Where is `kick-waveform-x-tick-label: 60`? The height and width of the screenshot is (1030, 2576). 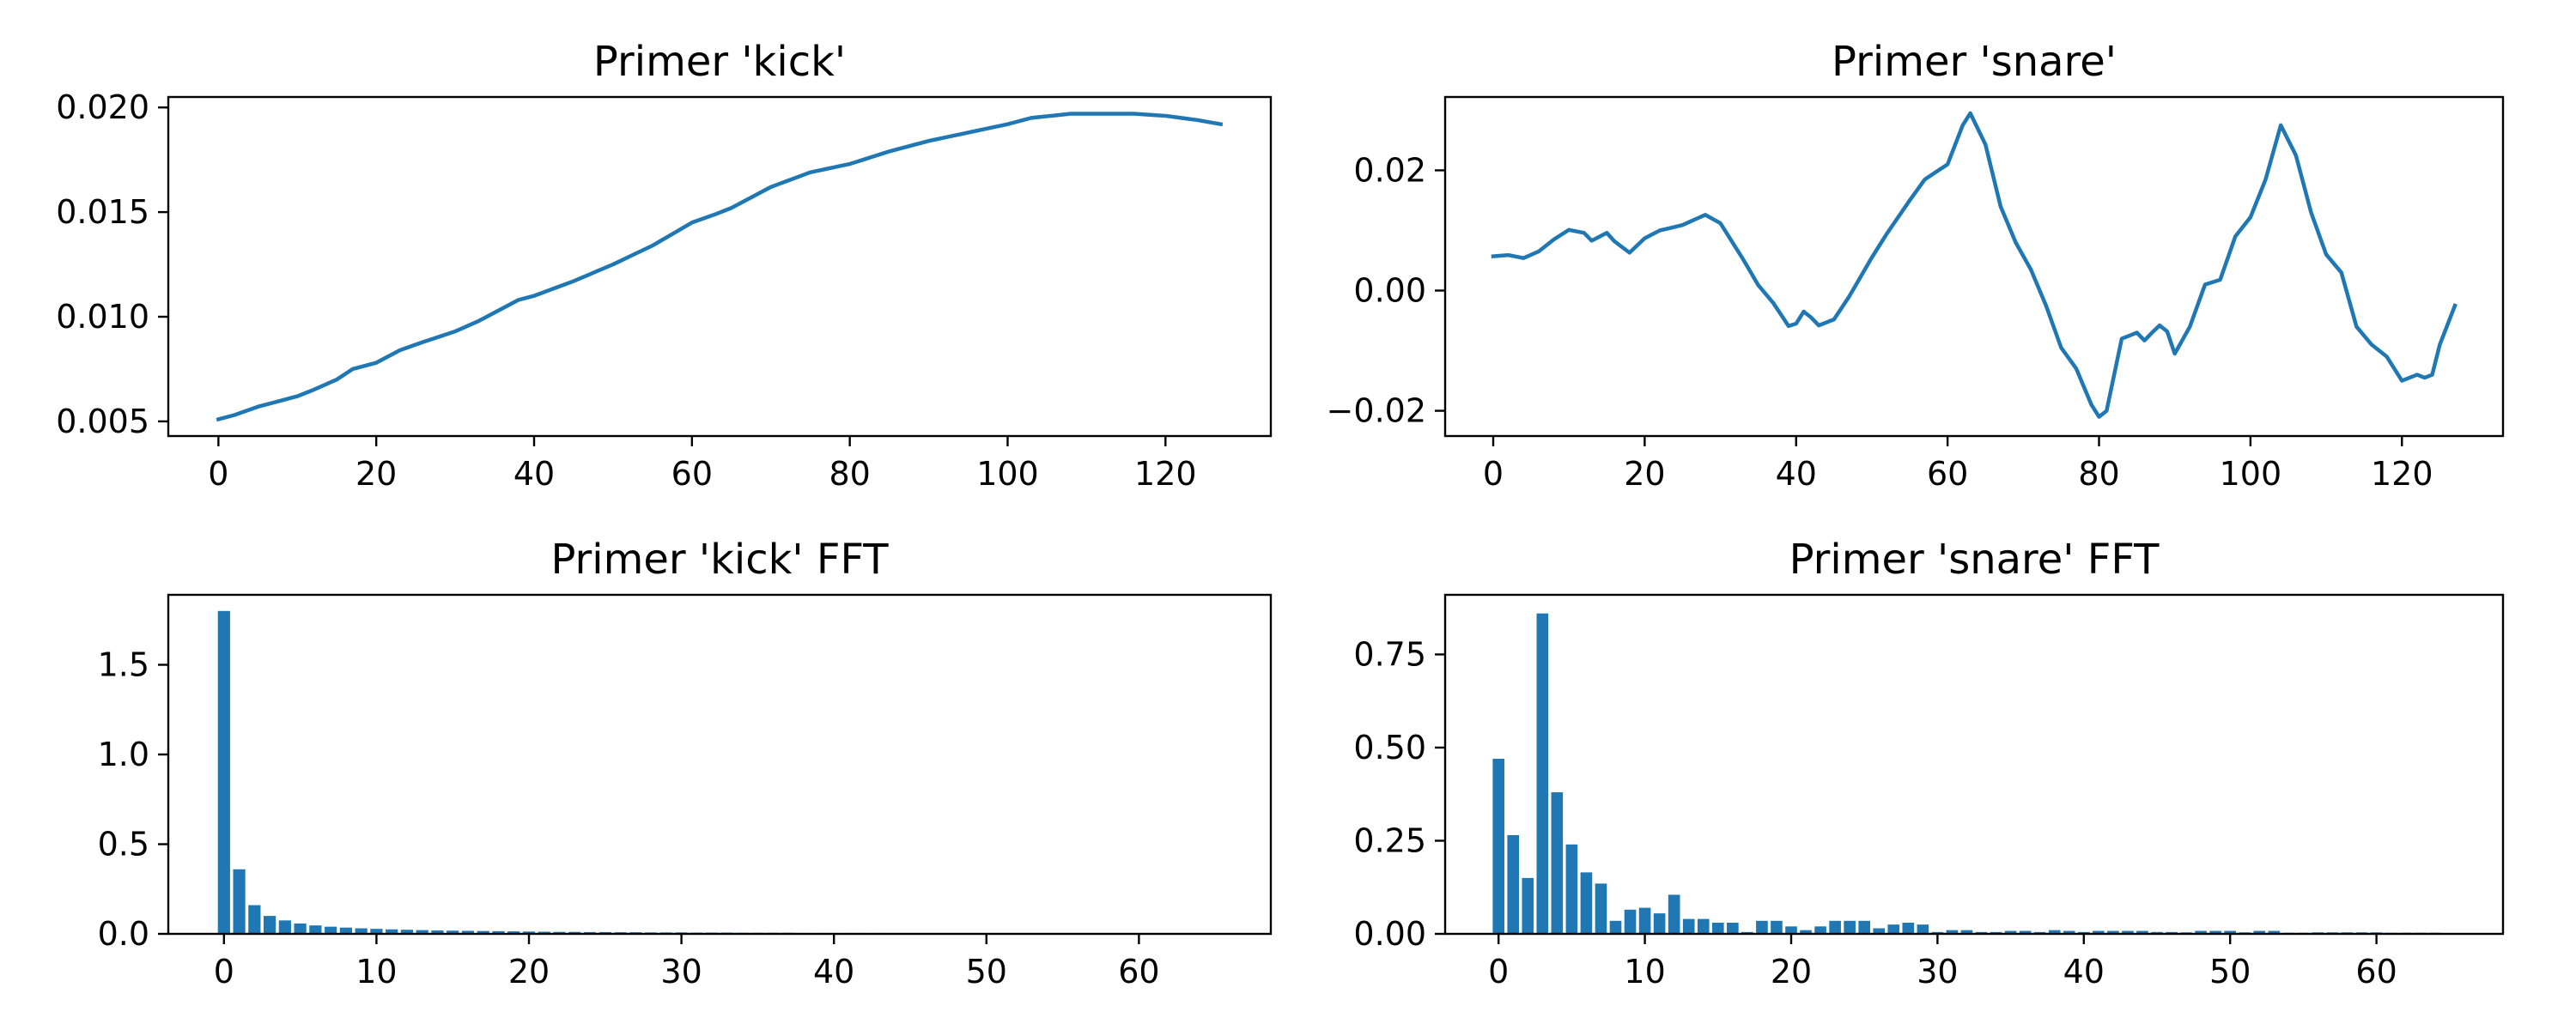
kick-waveform-x-tick-label: 60 is located at coordinates (692, 474).